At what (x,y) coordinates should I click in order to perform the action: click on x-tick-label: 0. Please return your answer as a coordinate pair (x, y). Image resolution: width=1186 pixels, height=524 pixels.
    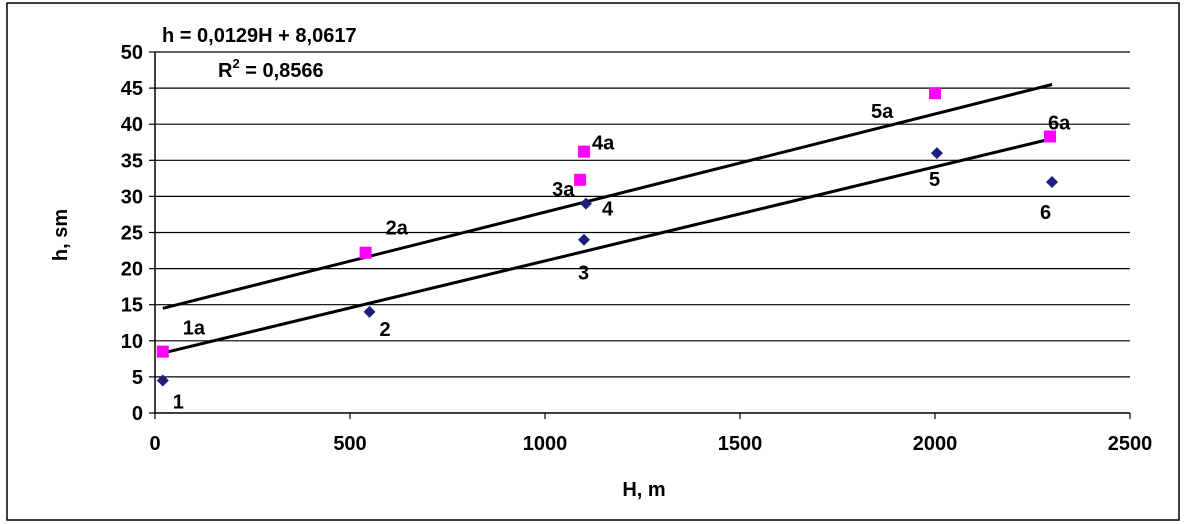
    Looking at the image, I should click on (154, 444).